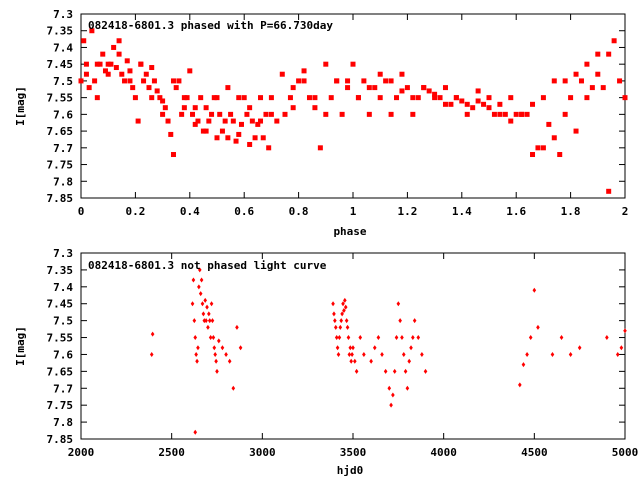 This screenshot has height=480, width=640. I want to click on y-axis-label-bottom: I[mag], so click(20, 346).